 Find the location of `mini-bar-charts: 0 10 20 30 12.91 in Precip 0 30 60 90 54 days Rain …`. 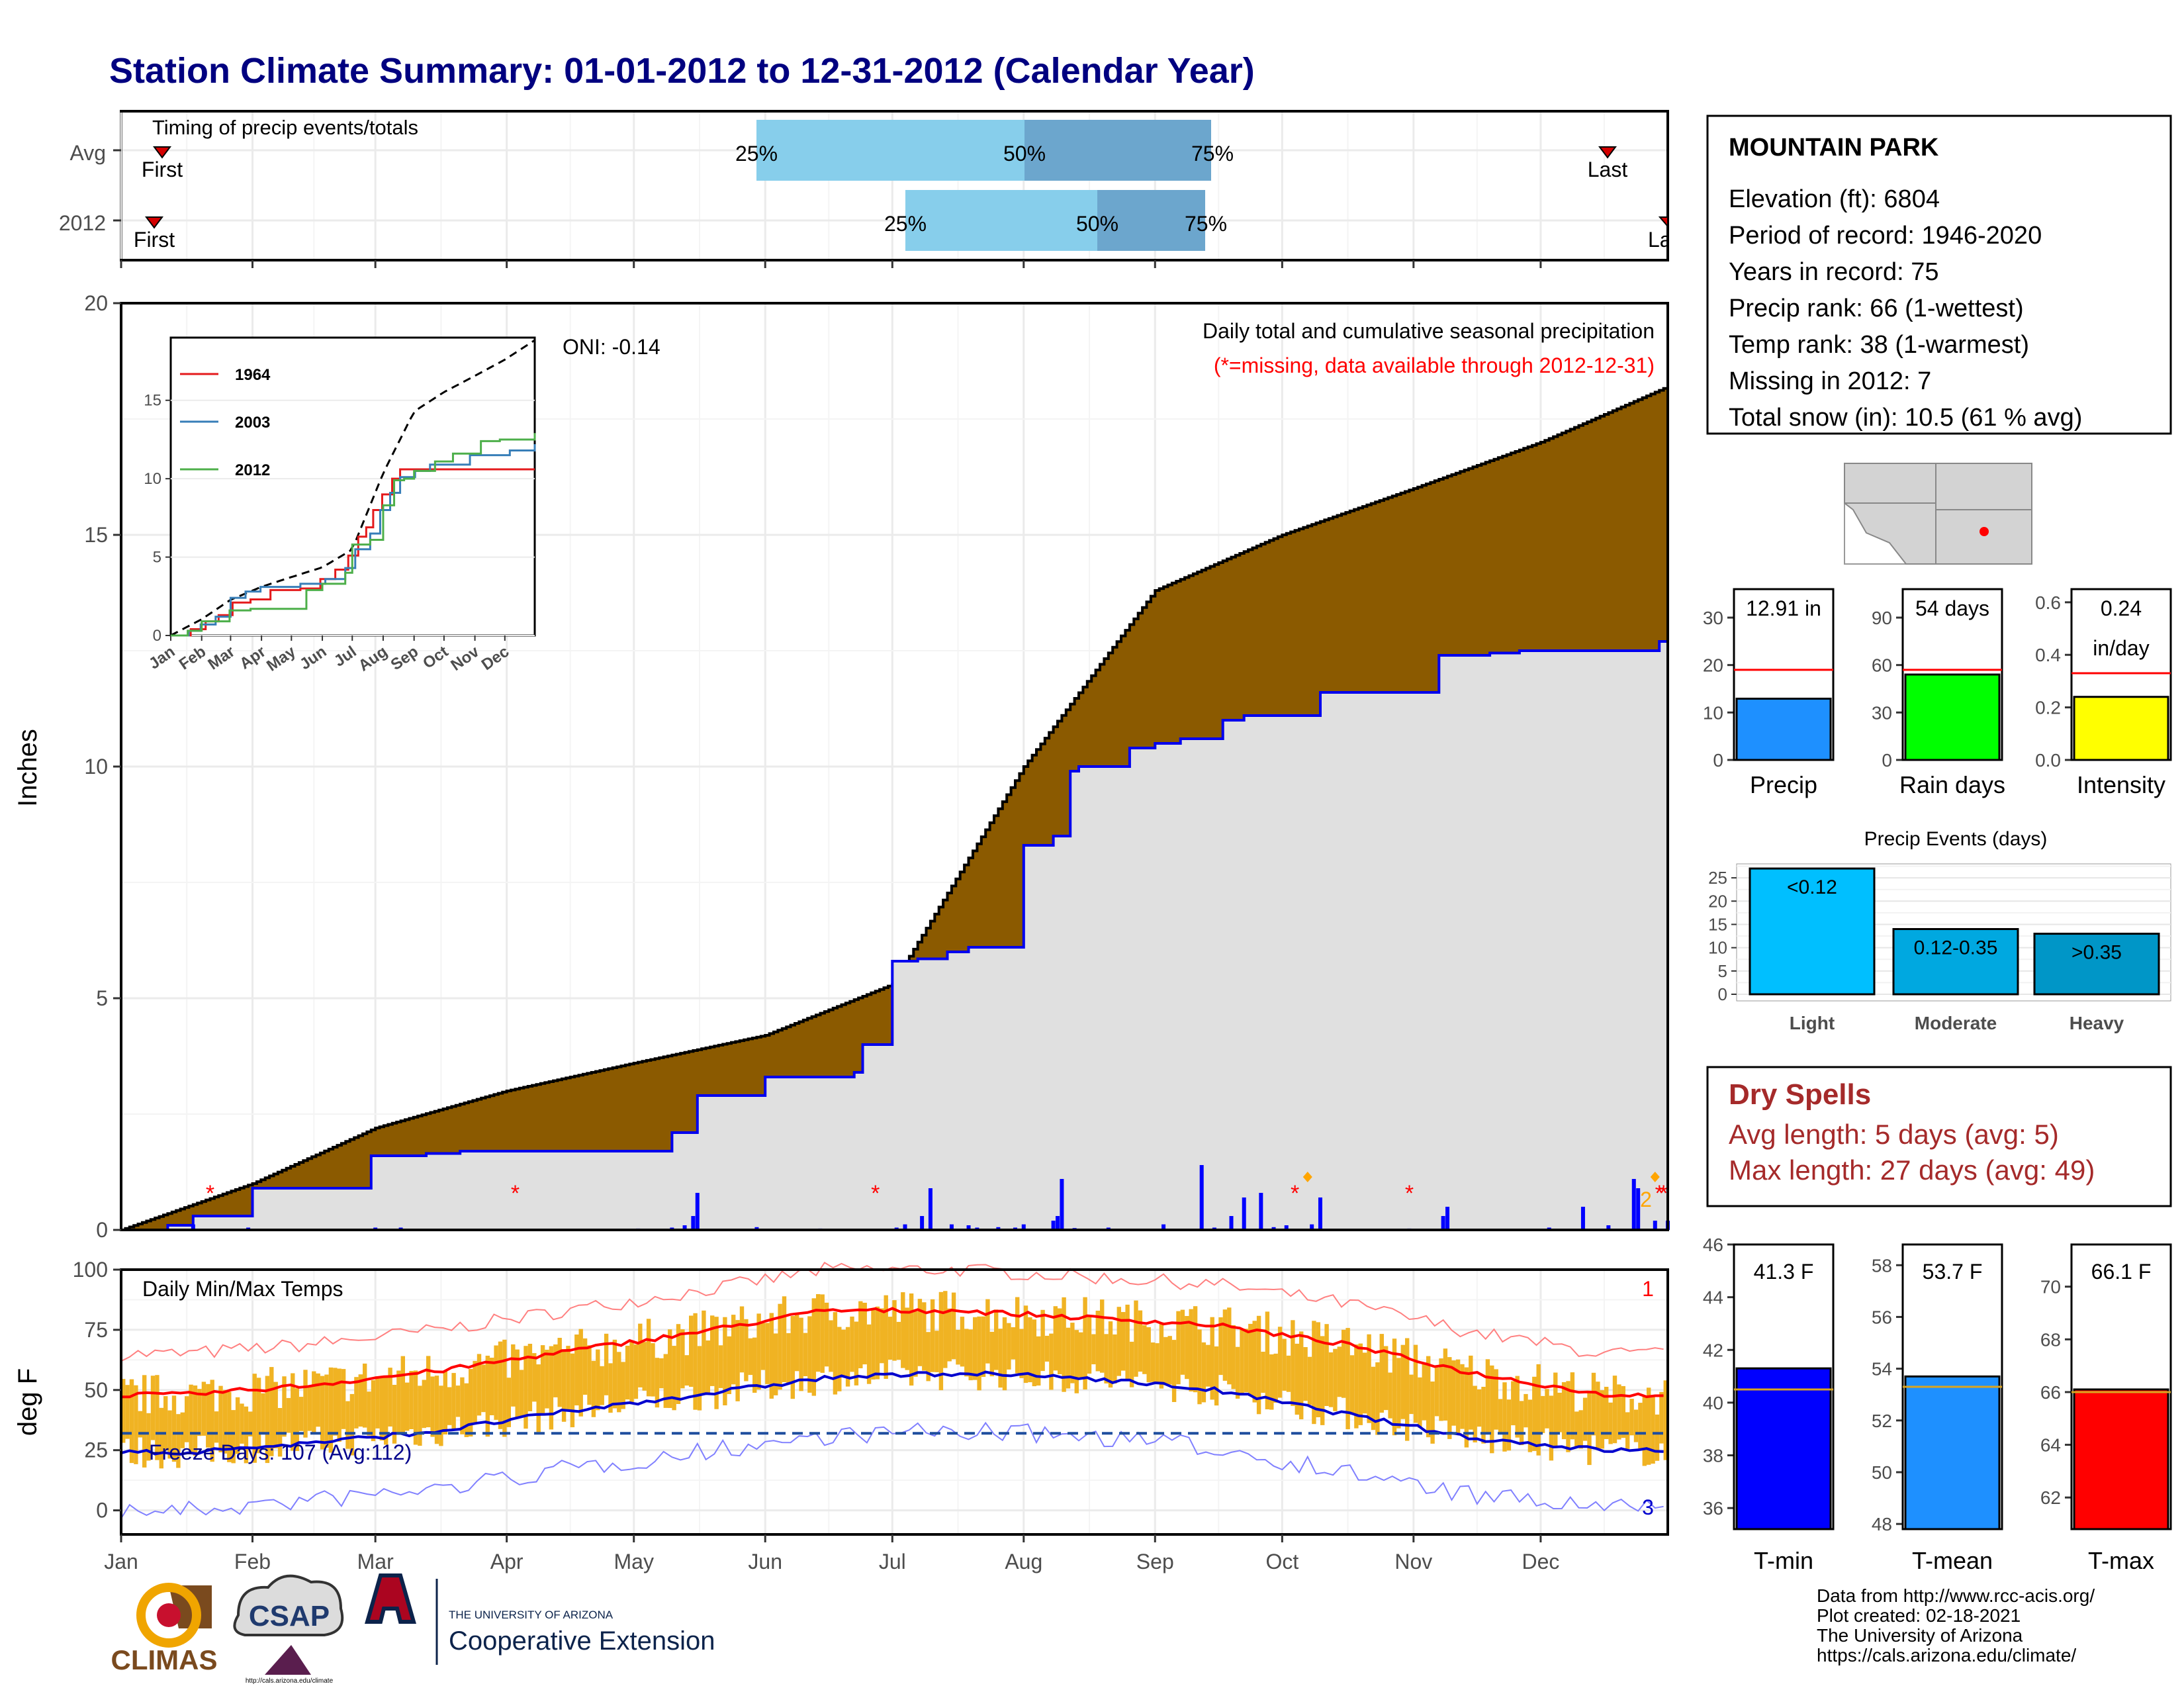

mini-bar-charts: 0 10 20 30 12.91 in Precip 0 30 60 90 54 days Rain … is located at coordinates (1937, 693).